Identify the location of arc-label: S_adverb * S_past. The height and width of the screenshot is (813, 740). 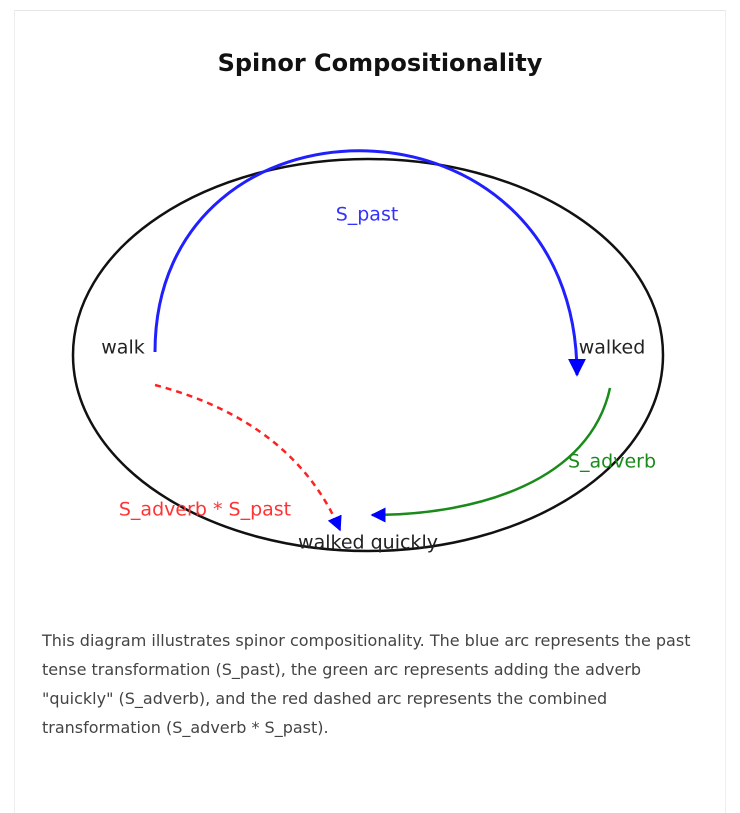
(205, 510).